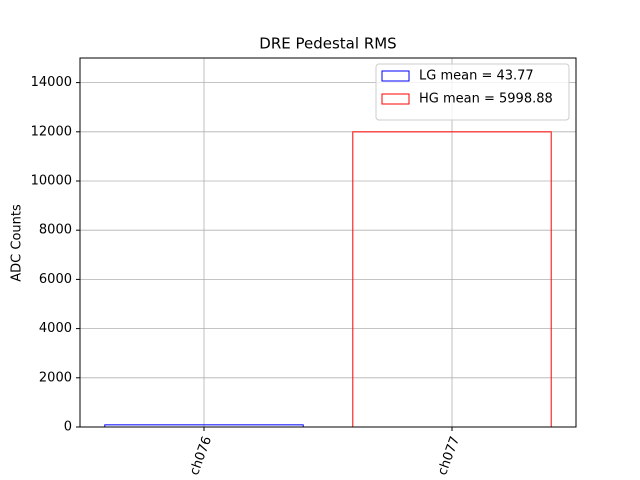  I want to click on chart-title: DRE Pedestal RMS, so click(327, 44).